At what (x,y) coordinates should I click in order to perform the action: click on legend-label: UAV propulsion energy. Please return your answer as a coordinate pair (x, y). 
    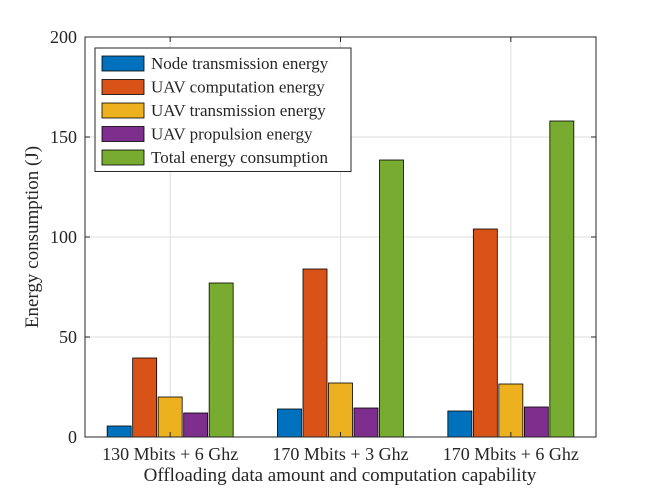
    Looking at the image, I should click on (232, 134).